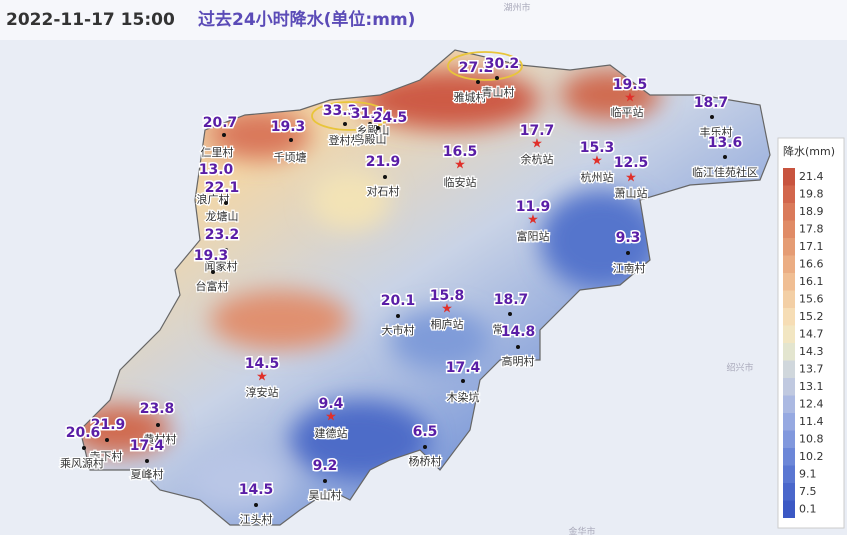  Describe the element at coordinates (290, 157) in the screenshot. I see `station-name: 千顷塘` at that location.